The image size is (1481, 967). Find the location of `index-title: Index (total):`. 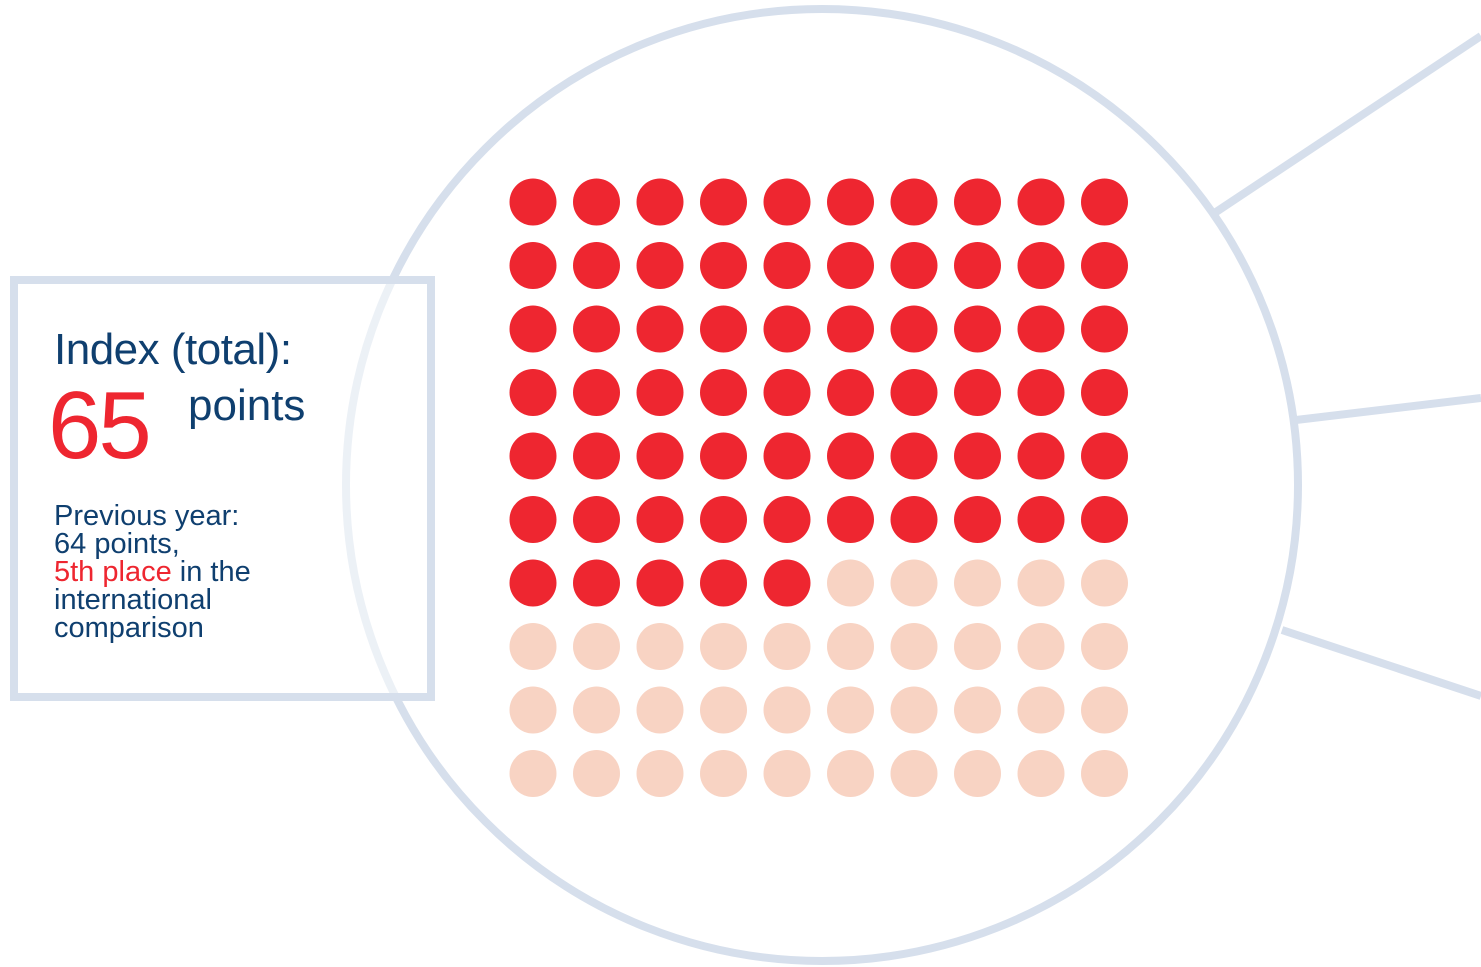

index-title: Index (total): is located at coordinates (173, 349).